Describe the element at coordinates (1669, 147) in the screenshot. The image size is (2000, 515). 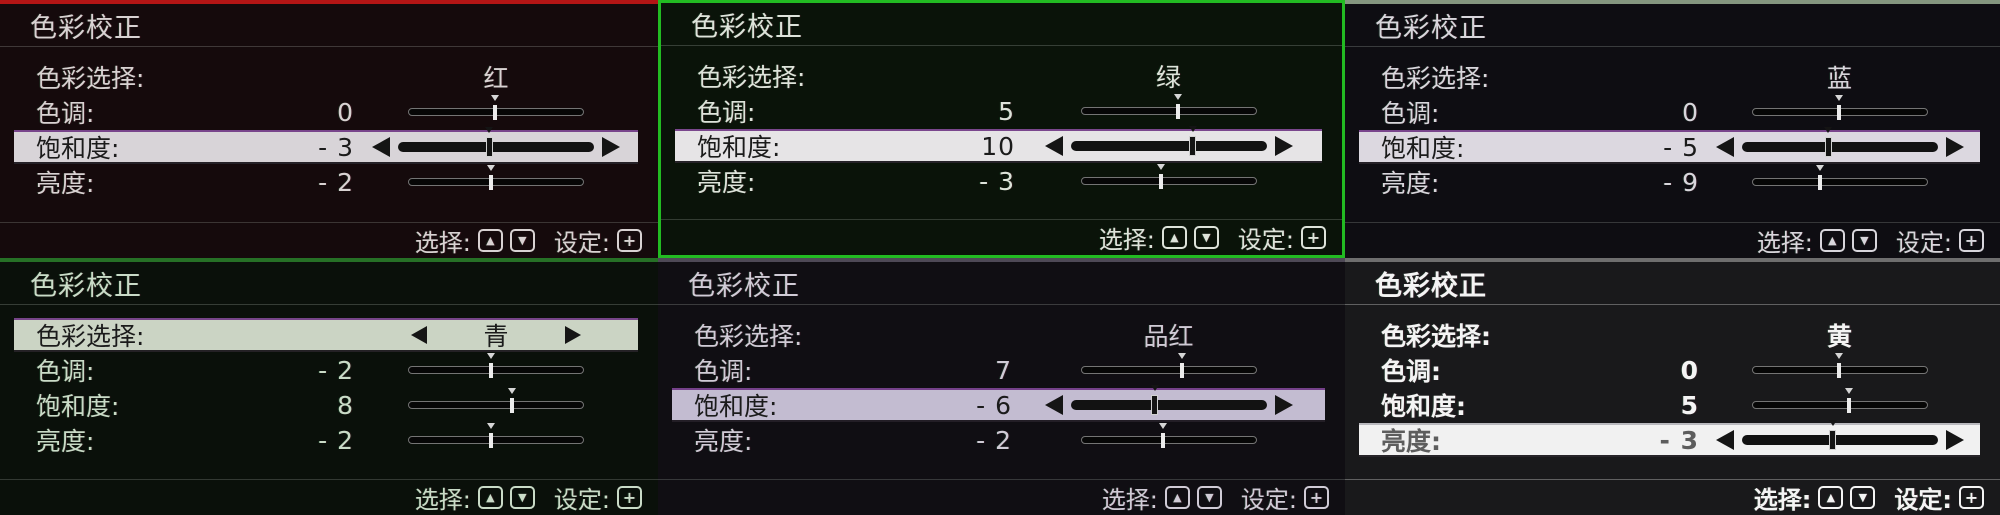
I see `row-saturation: 饱和度: - 5` at that location.